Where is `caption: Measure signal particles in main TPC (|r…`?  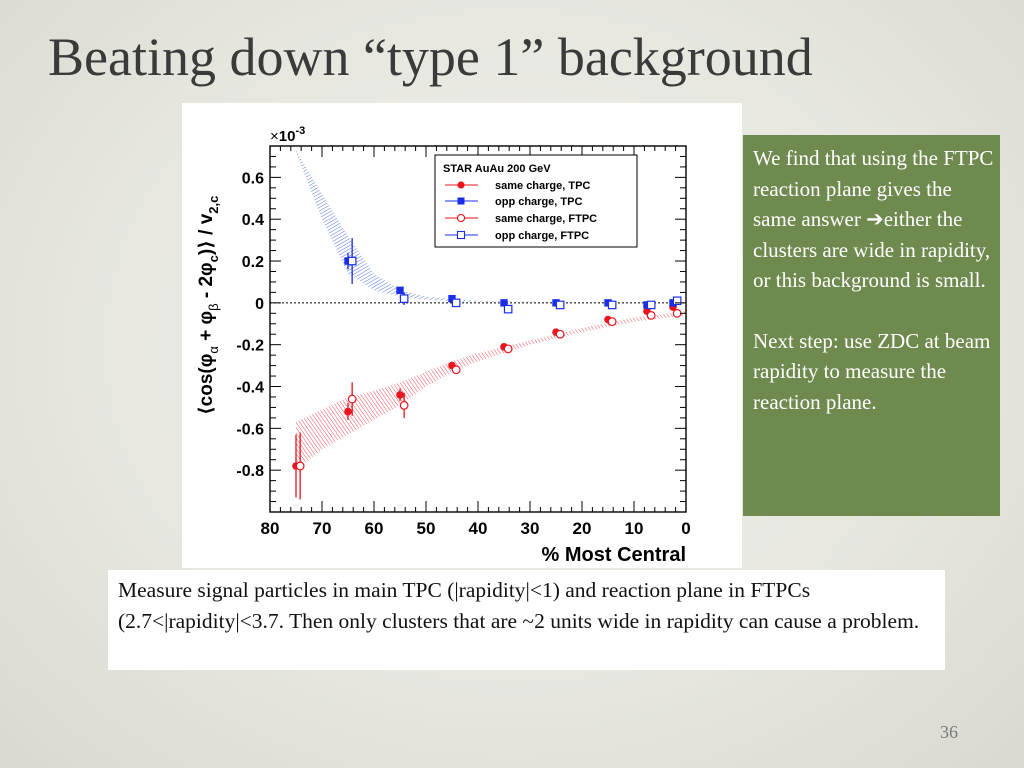 caption: Measure signal particles in main TPC (|r… is located at coordinates (526, 620).